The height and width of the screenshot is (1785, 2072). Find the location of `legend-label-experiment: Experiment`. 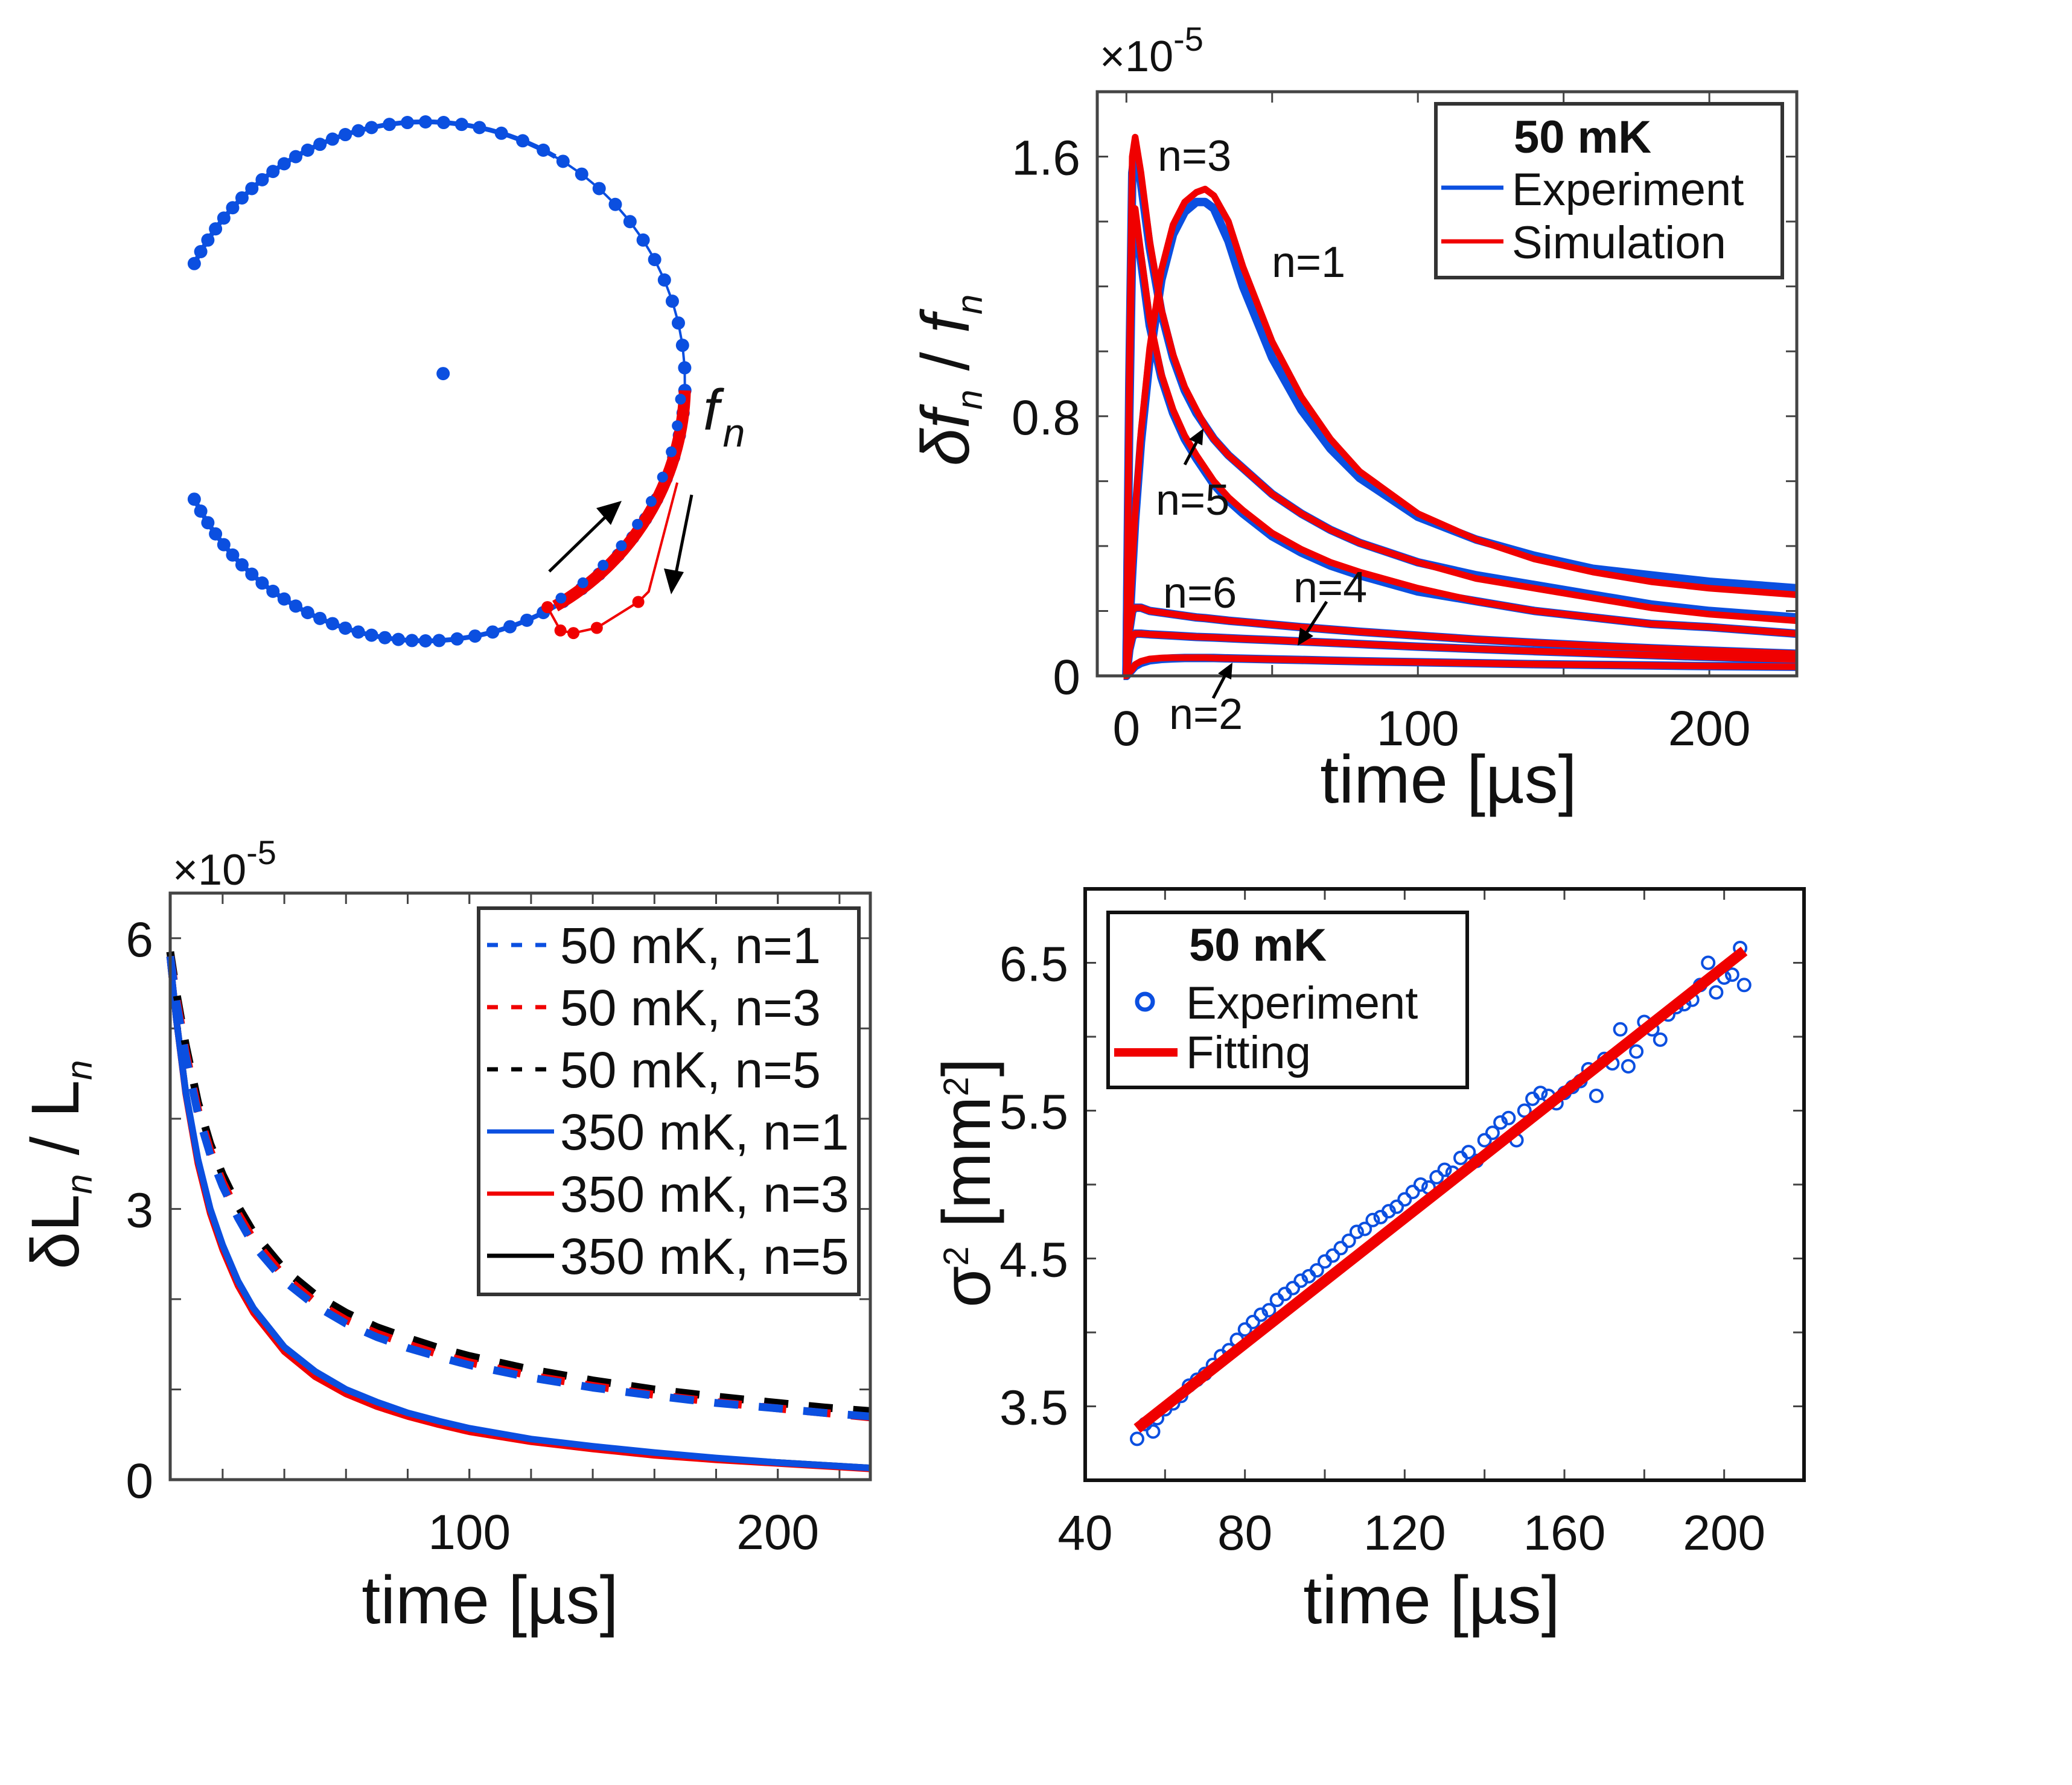

legend-label-experiment: Experiment is located at coordinates (1628, 190).